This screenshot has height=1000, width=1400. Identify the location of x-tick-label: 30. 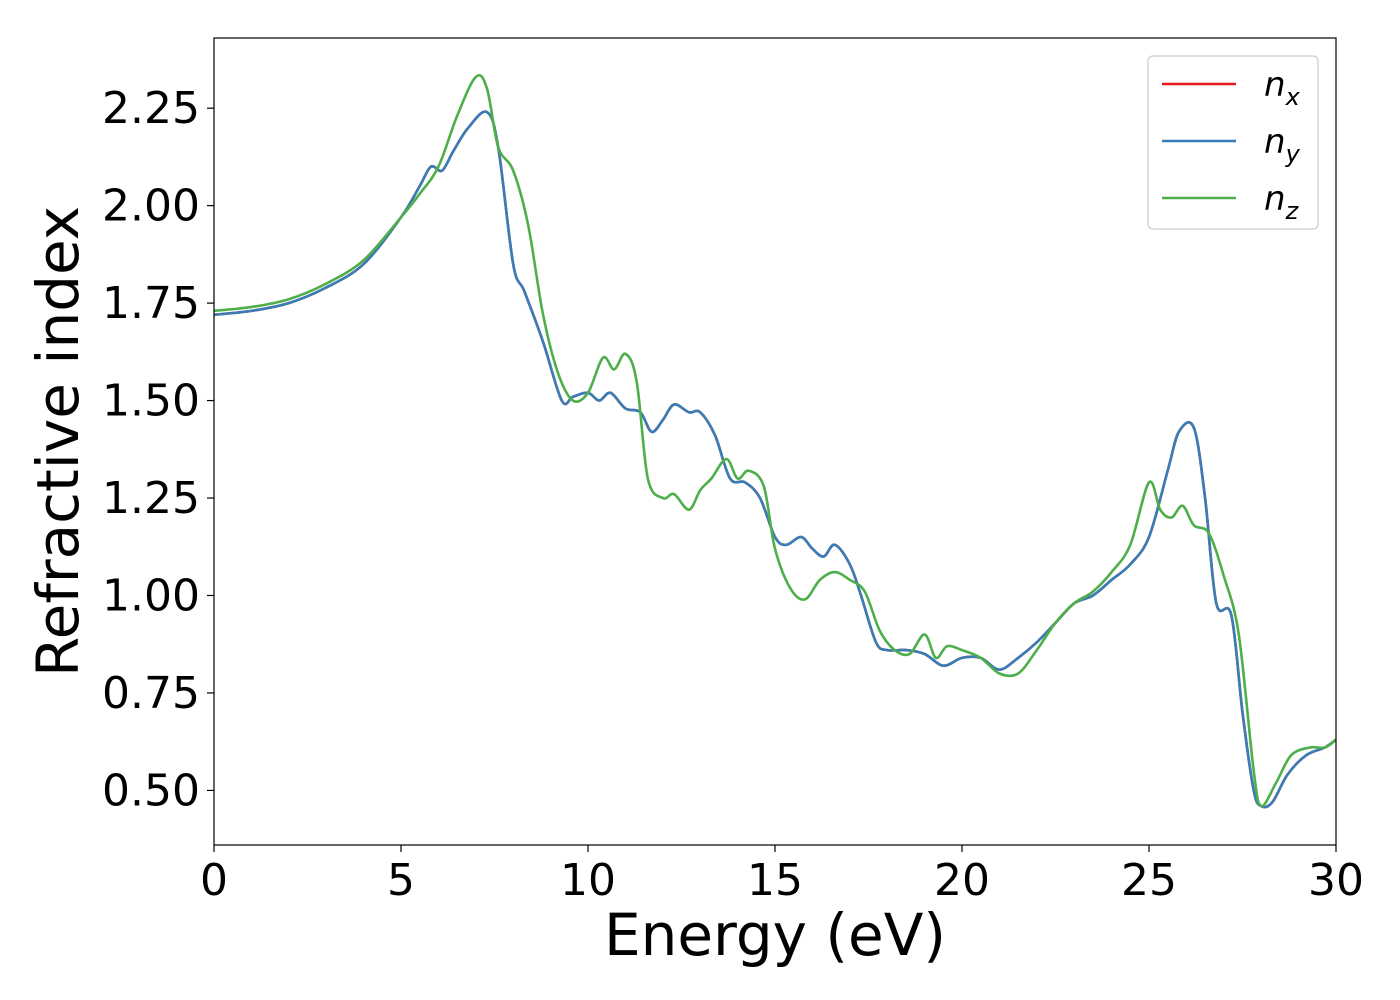
(1336, 880).